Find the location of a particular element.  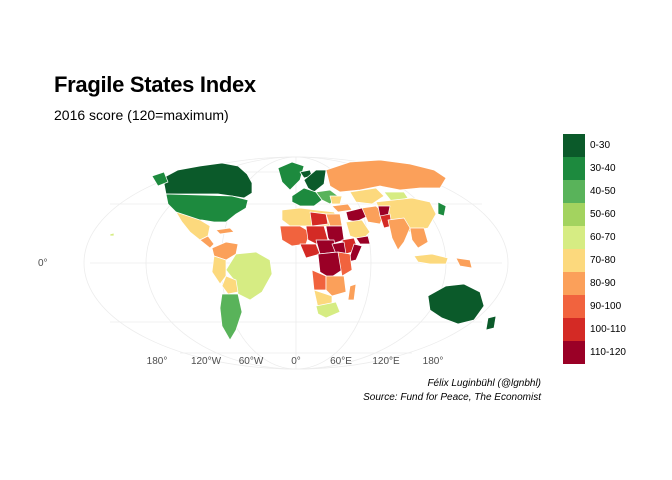

country-papua-new-guinea is located at coordinates (464, 263).